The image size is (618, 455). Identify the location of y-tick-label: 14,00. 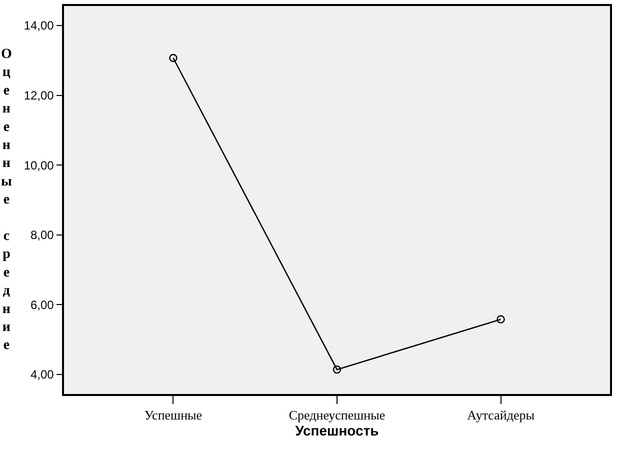
(39, 25).